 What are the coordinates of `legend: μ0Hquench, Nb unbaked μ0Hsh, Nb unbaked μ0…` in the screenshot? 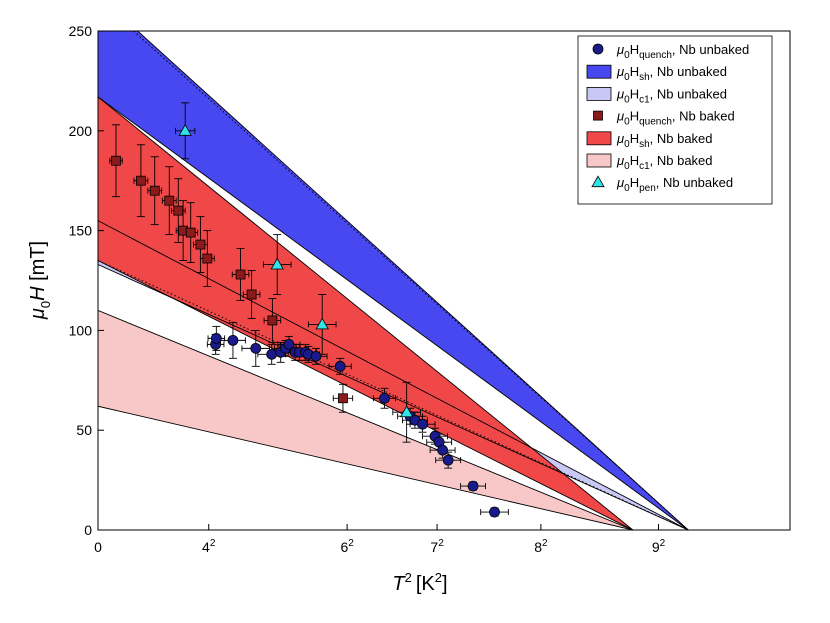 It's located at (675, 120).